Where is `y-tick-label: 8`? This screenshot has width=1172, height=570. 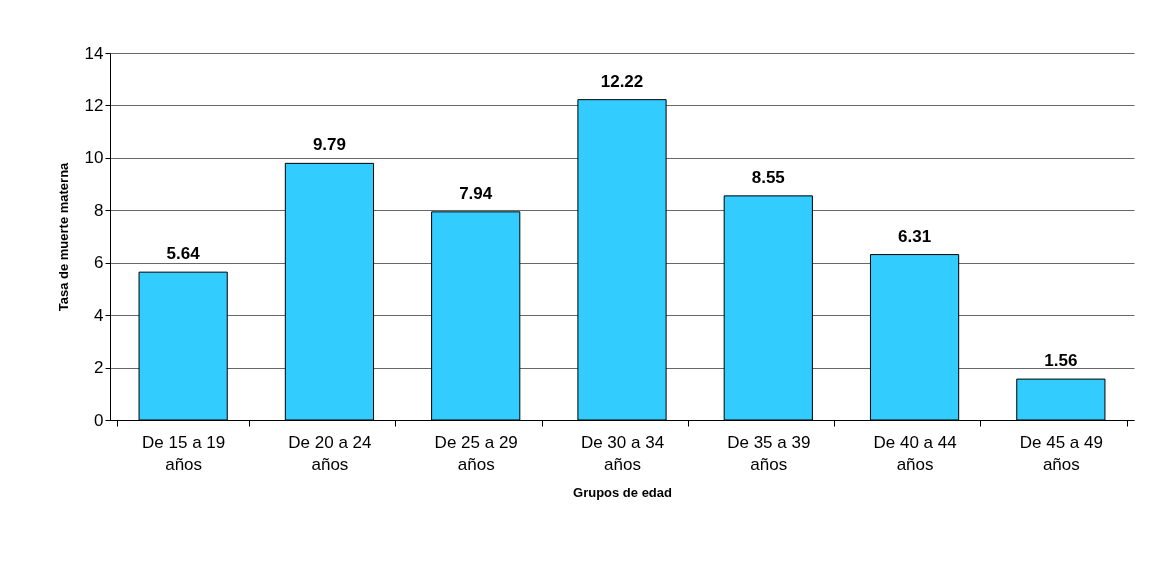 y-tick-label: 8 is located at coordinates (99, 210).